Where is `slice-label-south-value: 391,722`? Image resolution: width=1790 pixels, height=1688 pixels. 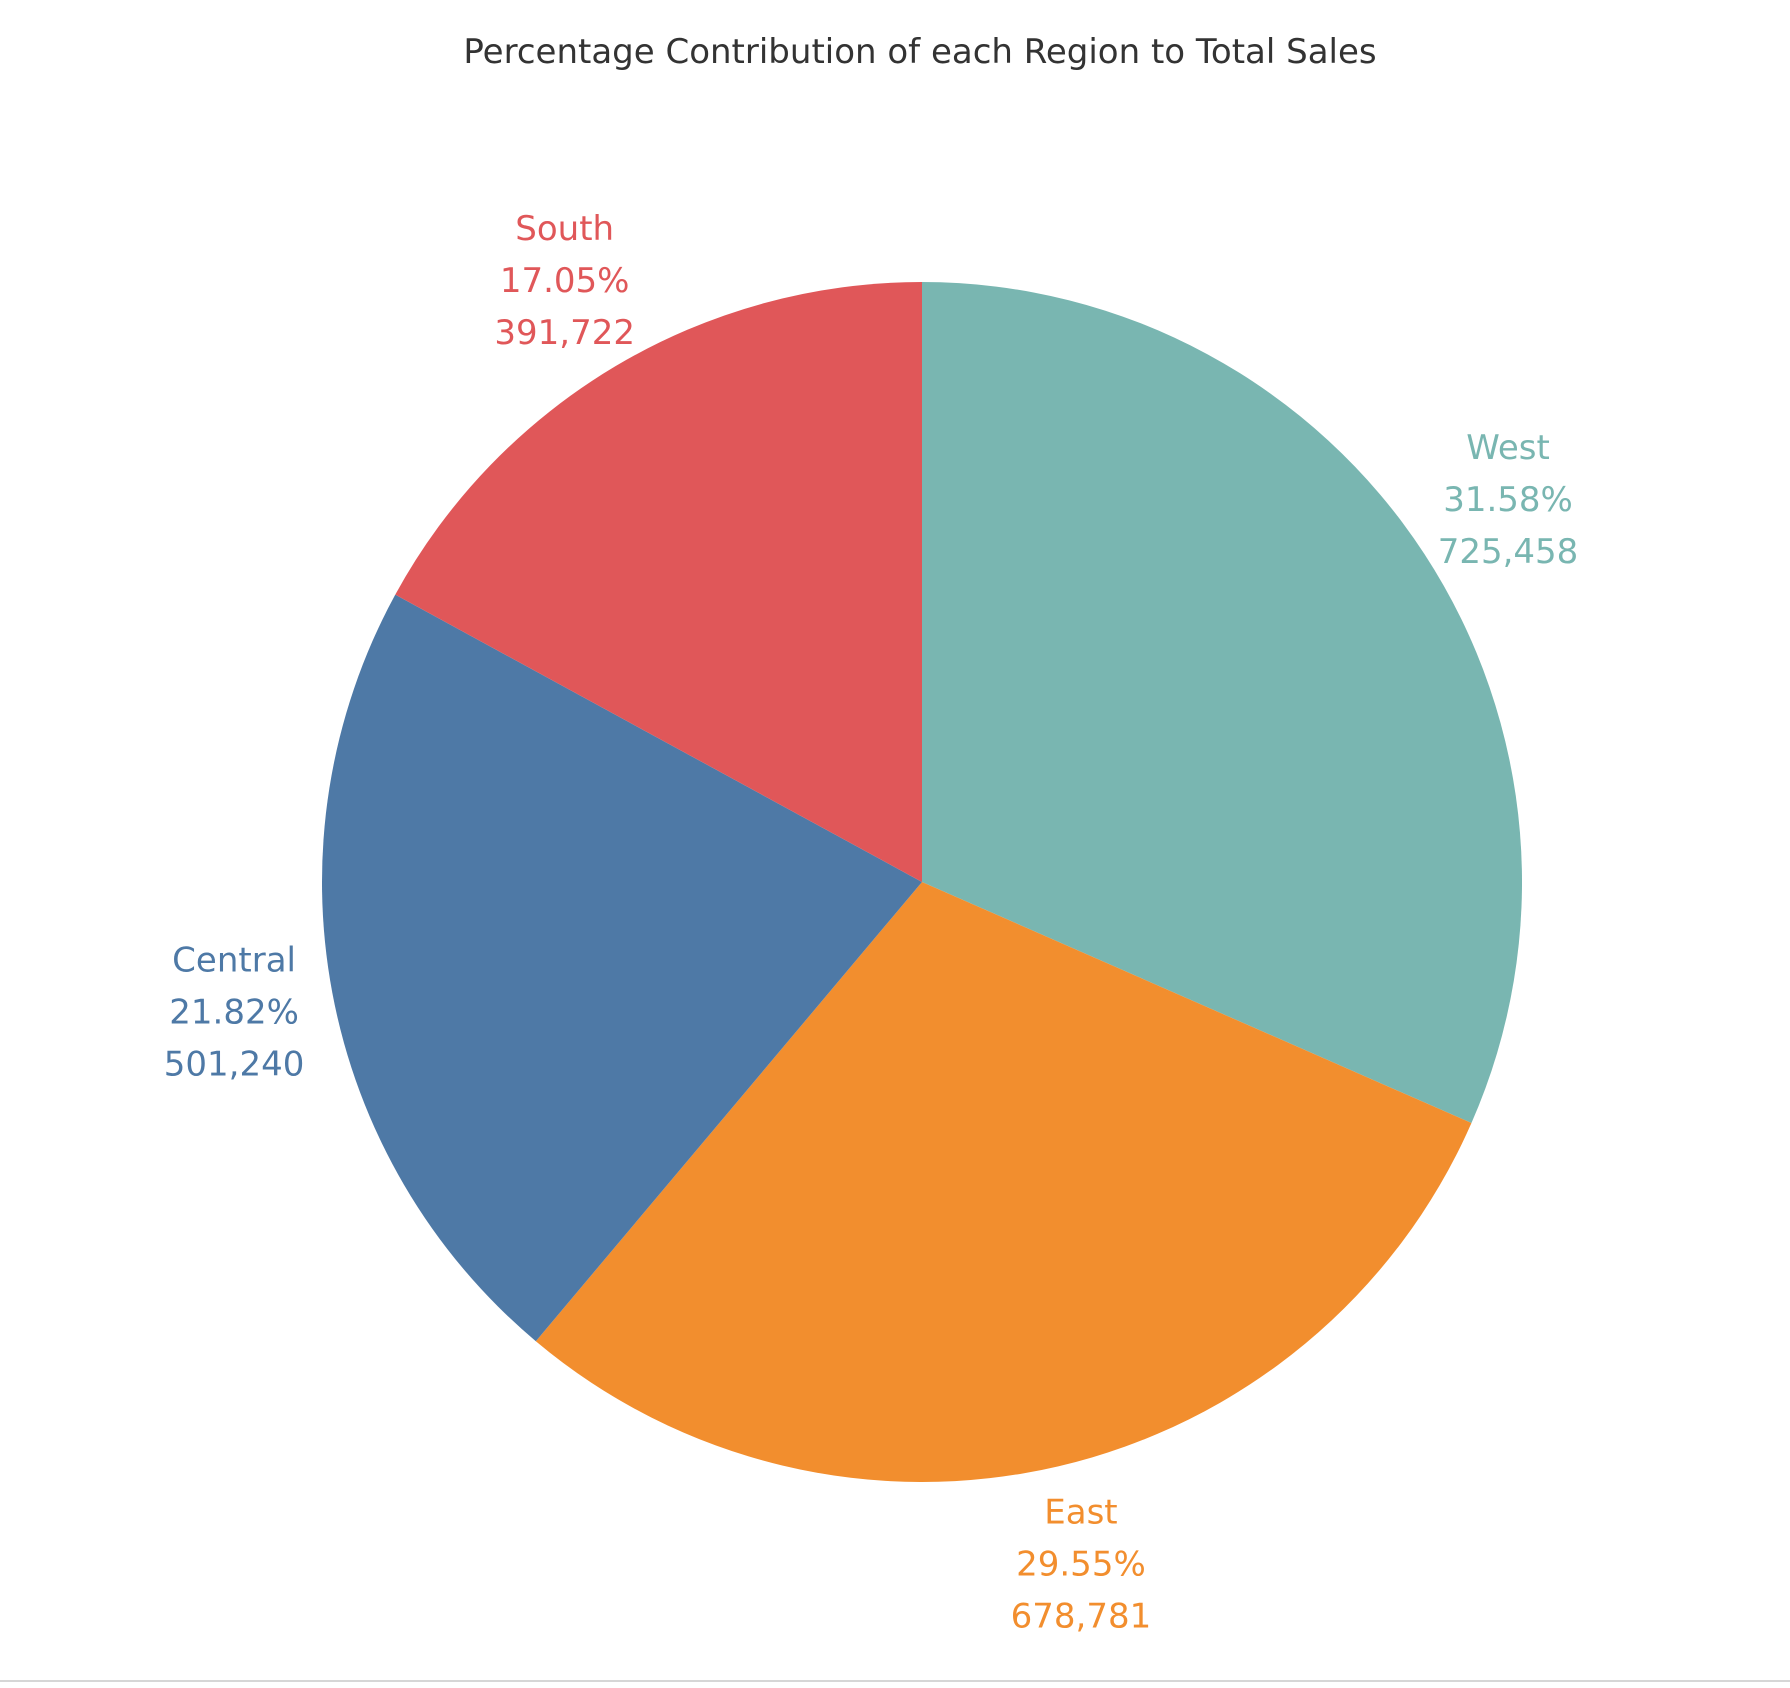 slice-label-south-value: 391,722 is located at coordinates (564, 333).